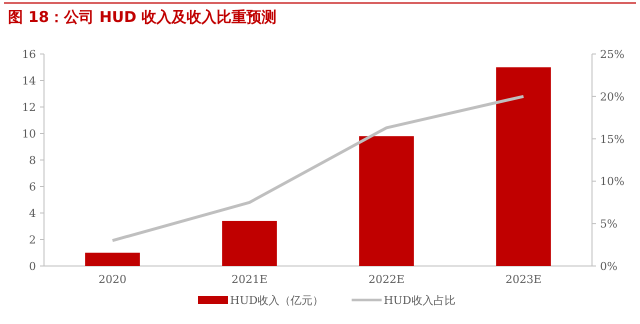  What do you see at coordinates (29, 134) in the screenshot?
I see `y-tick-label: 10` at bounding box center [29, 134].